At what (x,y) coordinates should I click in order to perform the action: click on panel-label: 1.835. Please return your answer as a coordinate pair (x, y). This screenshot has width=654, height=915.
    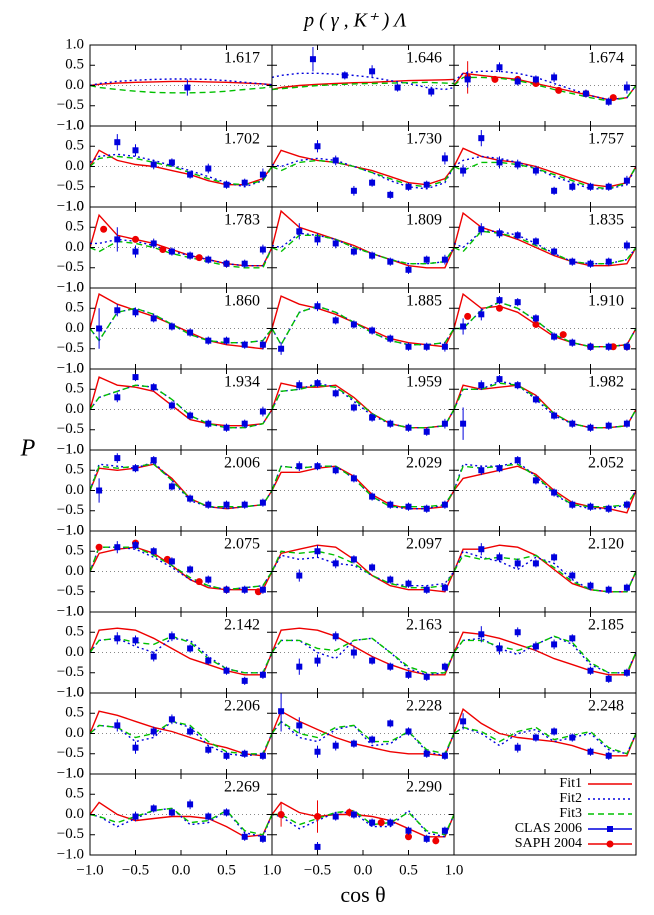
    Looking at the image, I should click on (606, 220).